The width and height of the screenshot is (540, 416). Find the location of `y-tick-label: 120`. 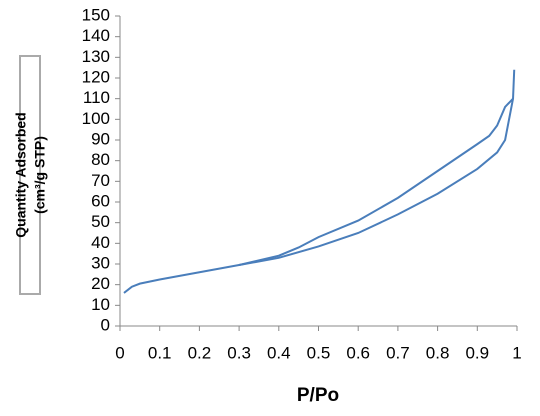

y-tick-label: 120 is located at coordinates (96, 76).